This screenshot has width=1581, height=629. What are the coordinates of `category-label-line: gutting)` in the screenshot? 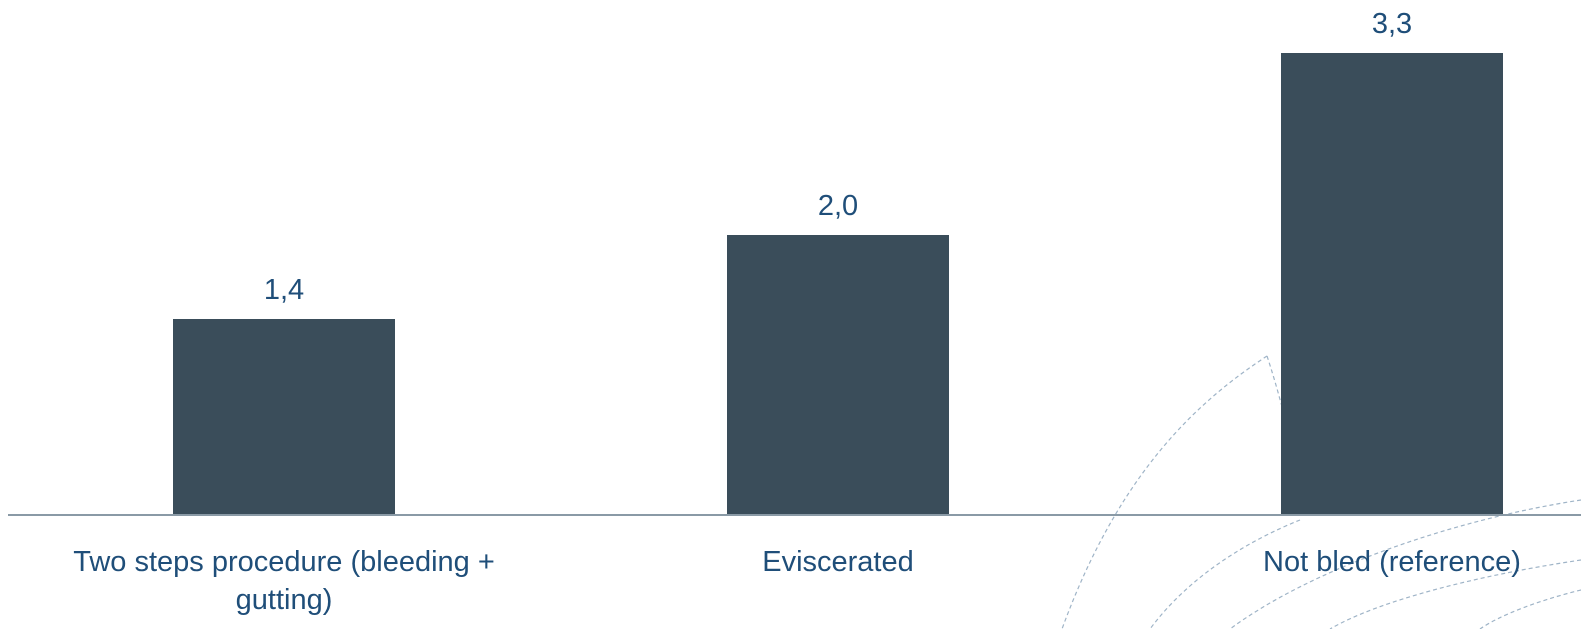 It's located at (284, 600).